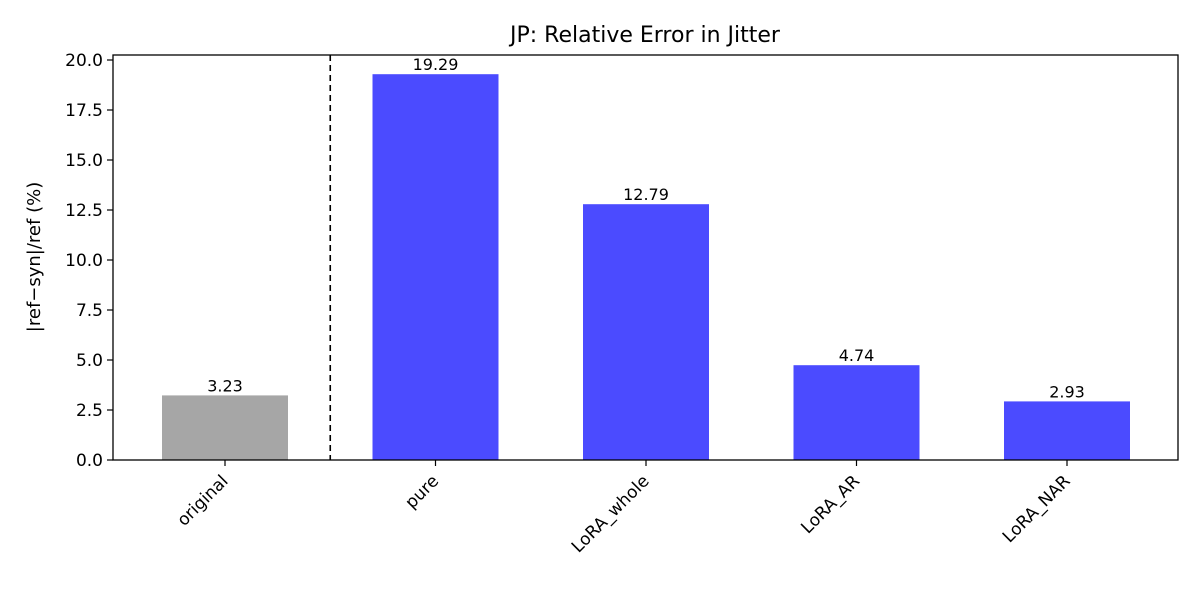 This screenshot has height=600, width=1200. I want to click on bar-original, so click(225, 427).